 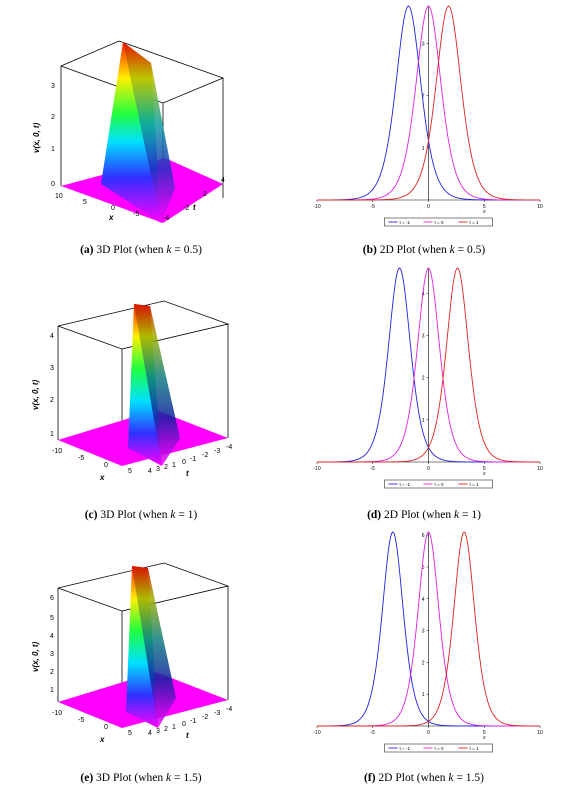 I want to click on y-tick-label: 5, so click(x=423, y=568).